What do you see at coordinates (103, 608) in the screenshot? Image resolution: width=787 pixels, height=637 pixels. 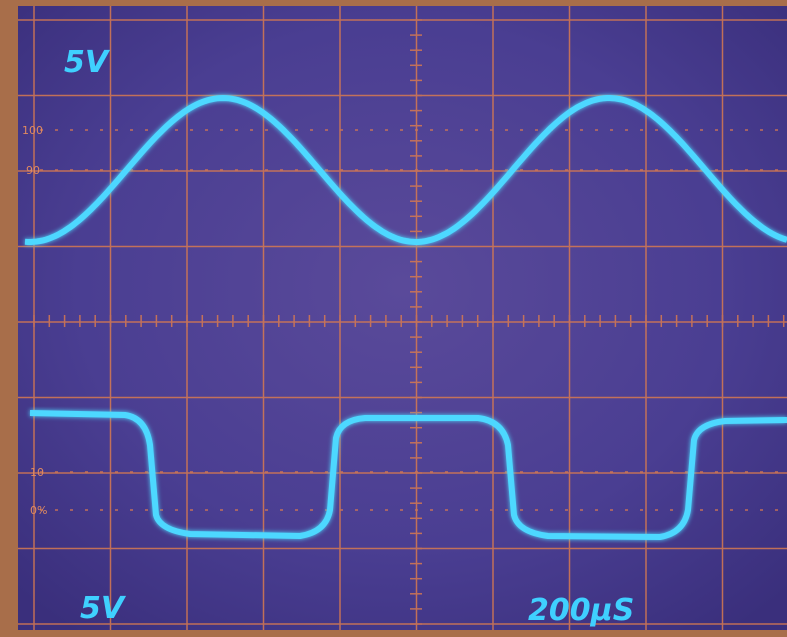 I see `channel2-scale: 5V` at bounding box center [103, 608].